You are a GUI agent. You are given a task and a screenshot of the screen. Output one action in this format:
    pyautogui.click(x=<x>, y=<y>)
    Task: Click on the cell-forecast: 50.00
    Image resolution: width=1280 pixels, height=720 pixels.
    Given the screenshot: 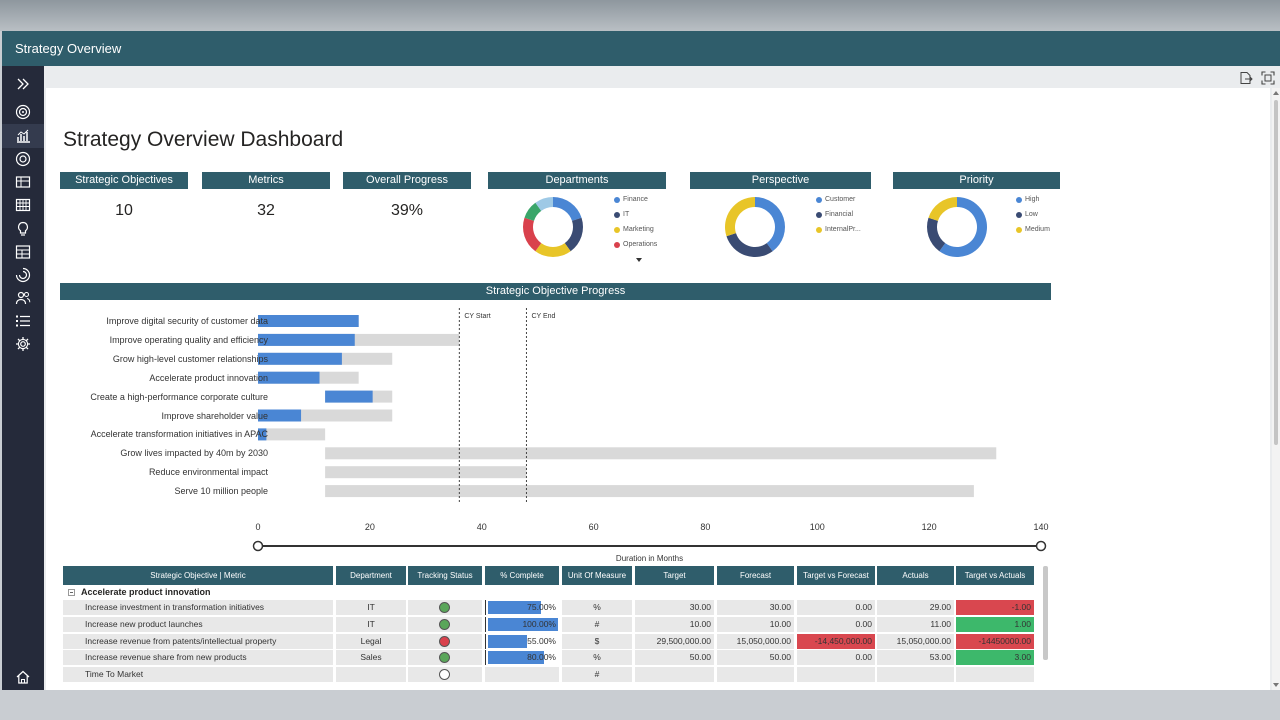 What is the action you would take?
    pyautogui.click(x=755, y=658)
    